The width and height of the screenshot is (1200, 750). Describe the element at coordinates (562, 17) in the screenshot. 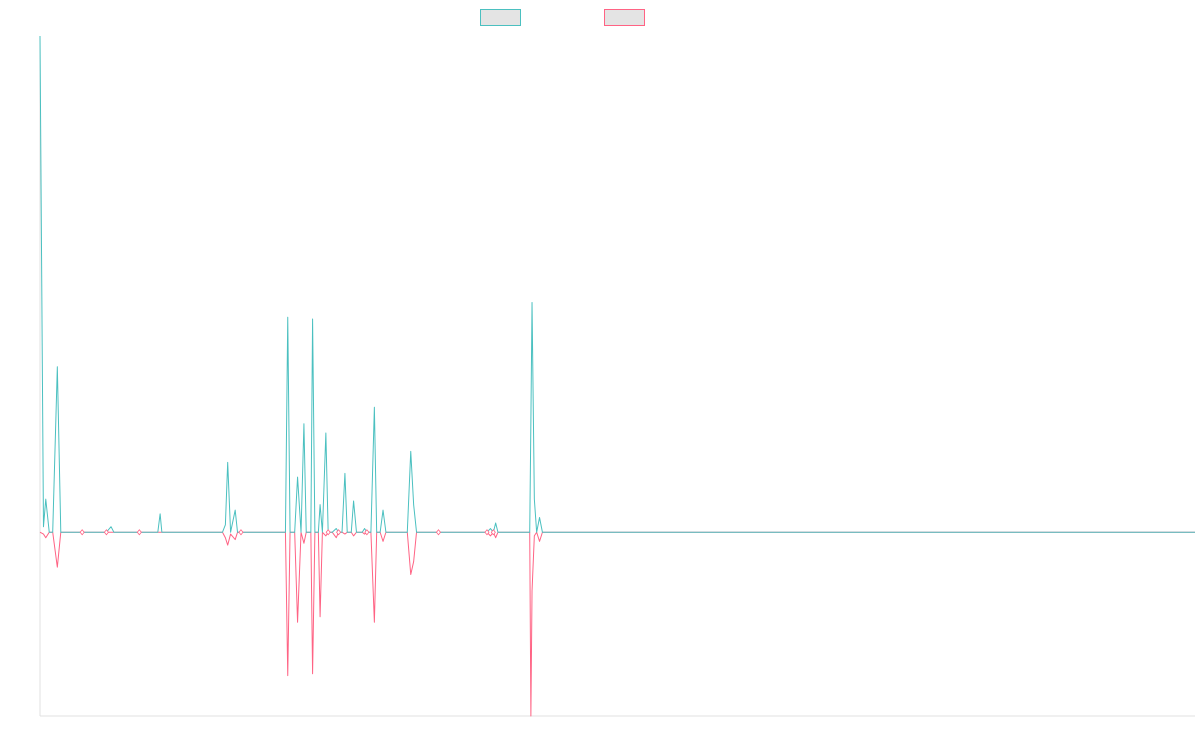

I see `legend` at that location.